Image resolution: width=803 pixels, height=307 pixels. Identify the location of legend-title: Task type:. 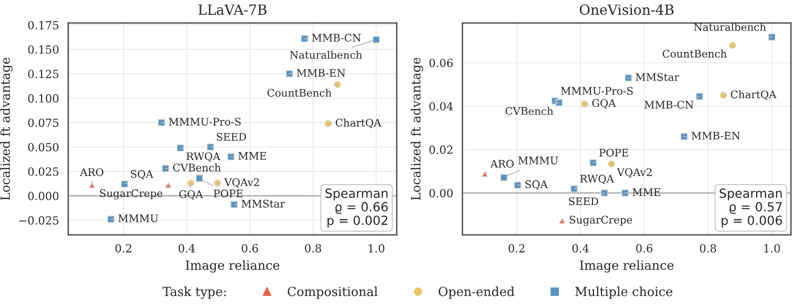
(194, 292).